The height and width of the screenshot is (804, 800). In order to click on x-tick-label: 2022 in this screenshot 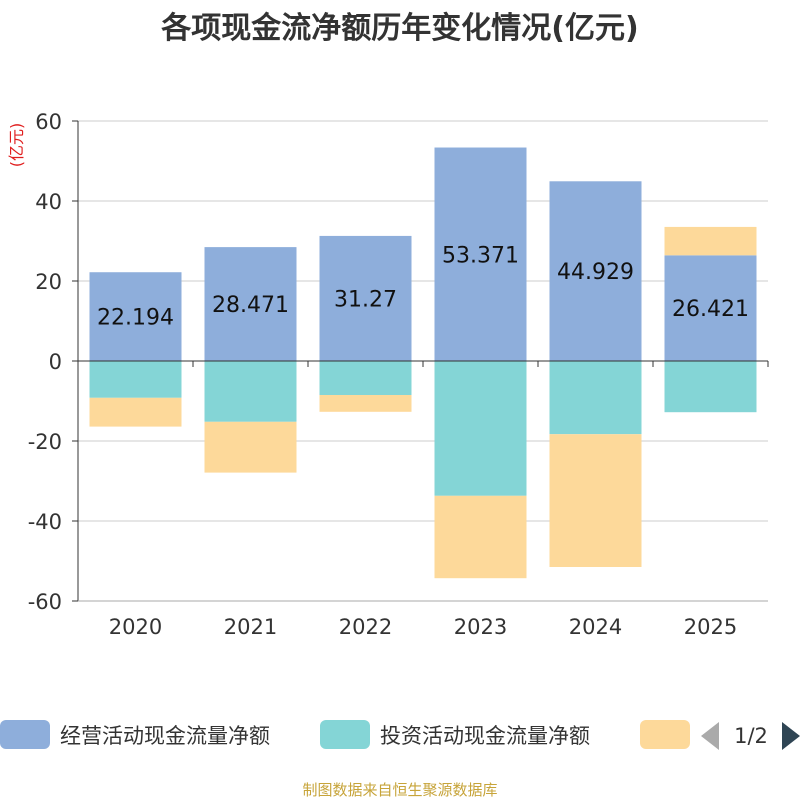, I will do `click(365, 627)`.